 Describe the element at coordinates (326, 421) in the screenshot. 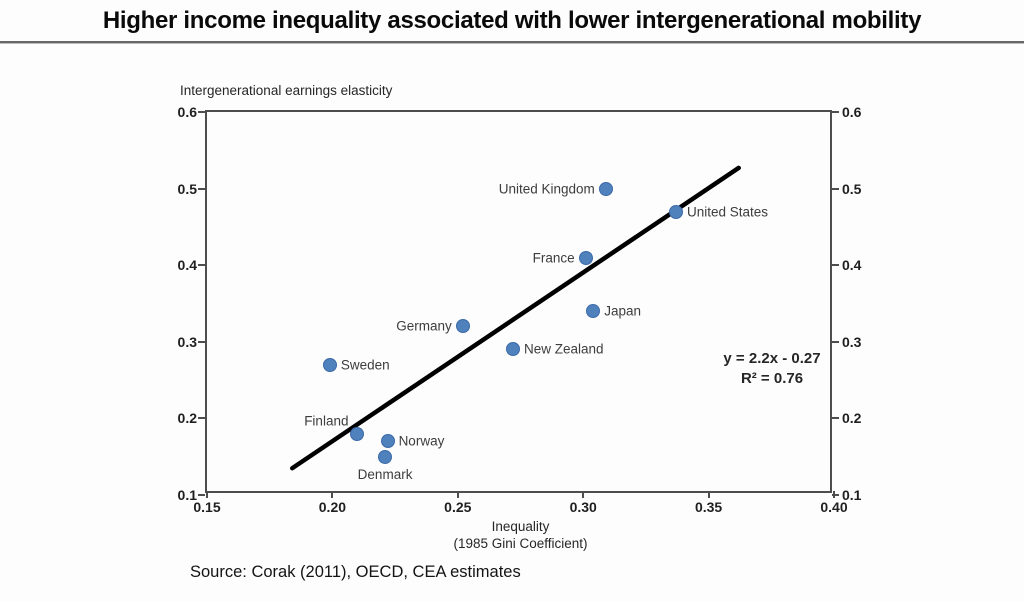

I see `data-point-label: Finland` at that location.